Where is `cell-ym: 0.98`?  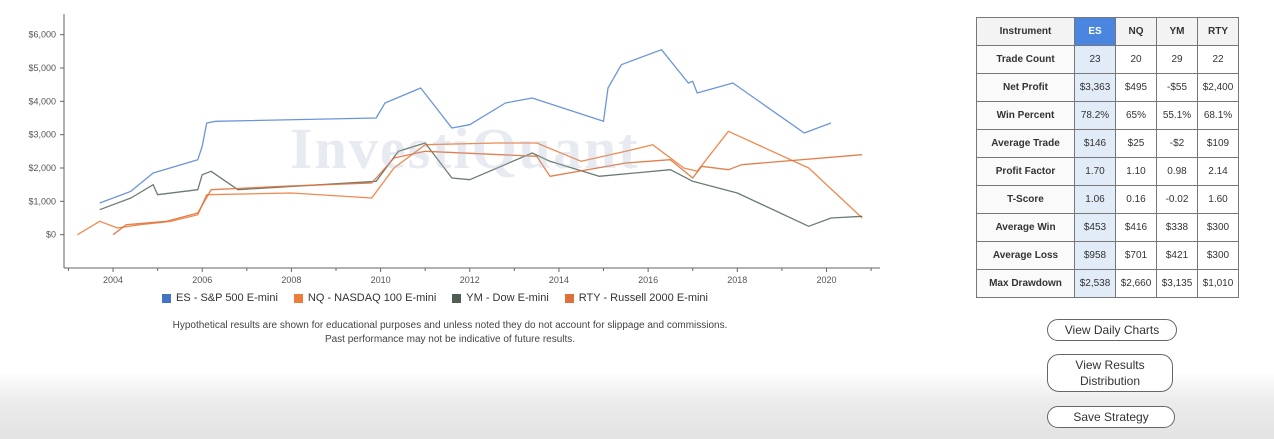
cell-ym: 0.98 is located at coordinates (1177, 171).